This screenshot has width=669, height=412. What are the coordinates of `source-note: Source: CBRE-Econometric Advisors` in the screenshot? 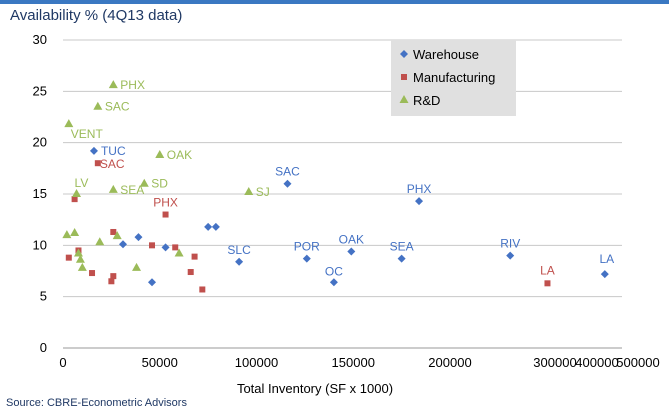 It's located at (96, 403).